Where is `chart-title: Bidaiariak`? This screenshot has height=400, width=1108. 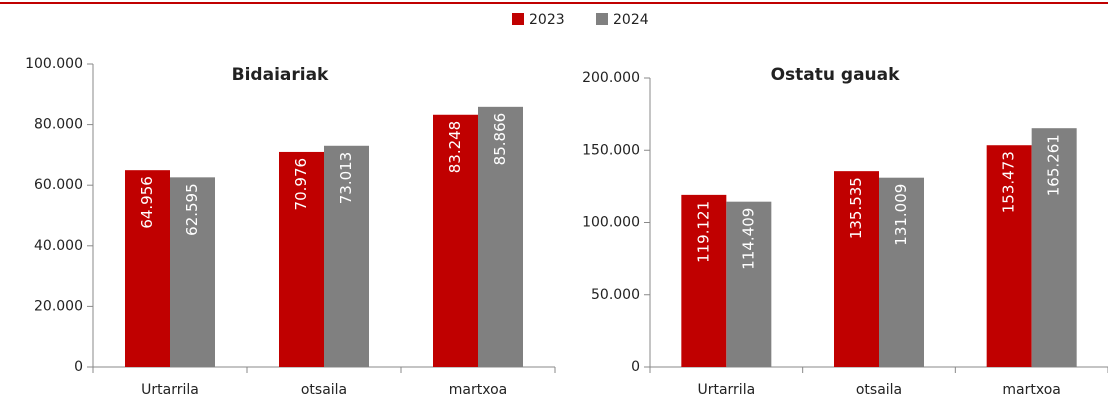
chart-title: Bidaiariak is located at coordinates (280, 75).